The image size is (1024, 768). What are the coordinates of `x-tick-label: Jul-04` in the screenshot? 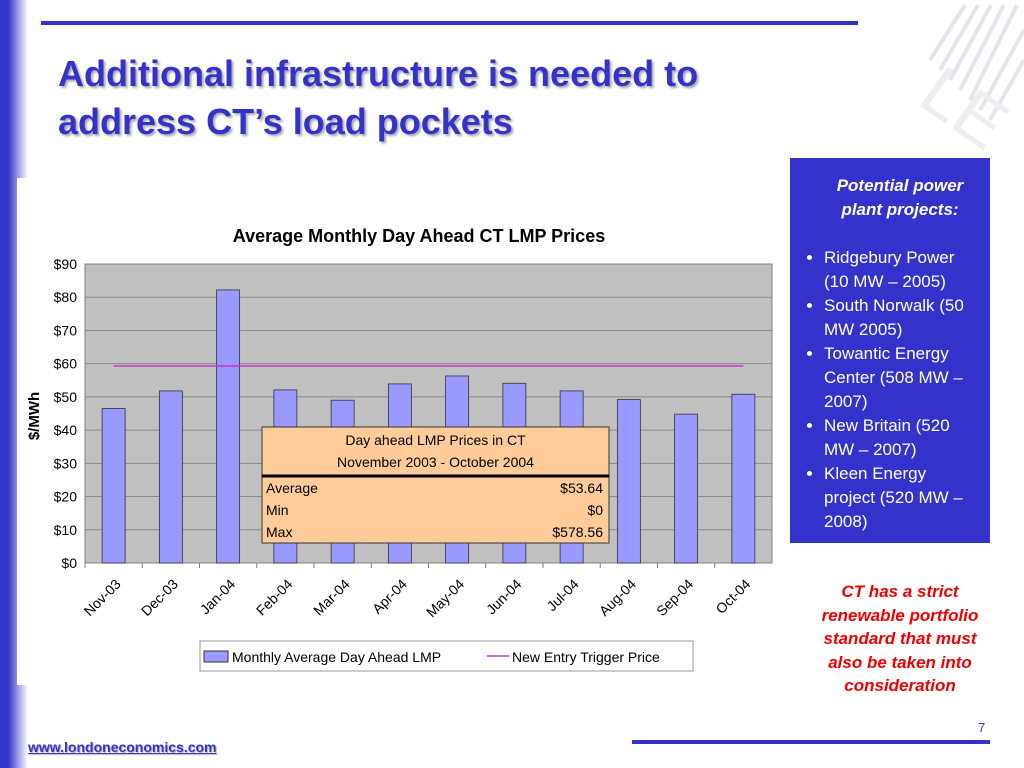 It's located at (562, 595).